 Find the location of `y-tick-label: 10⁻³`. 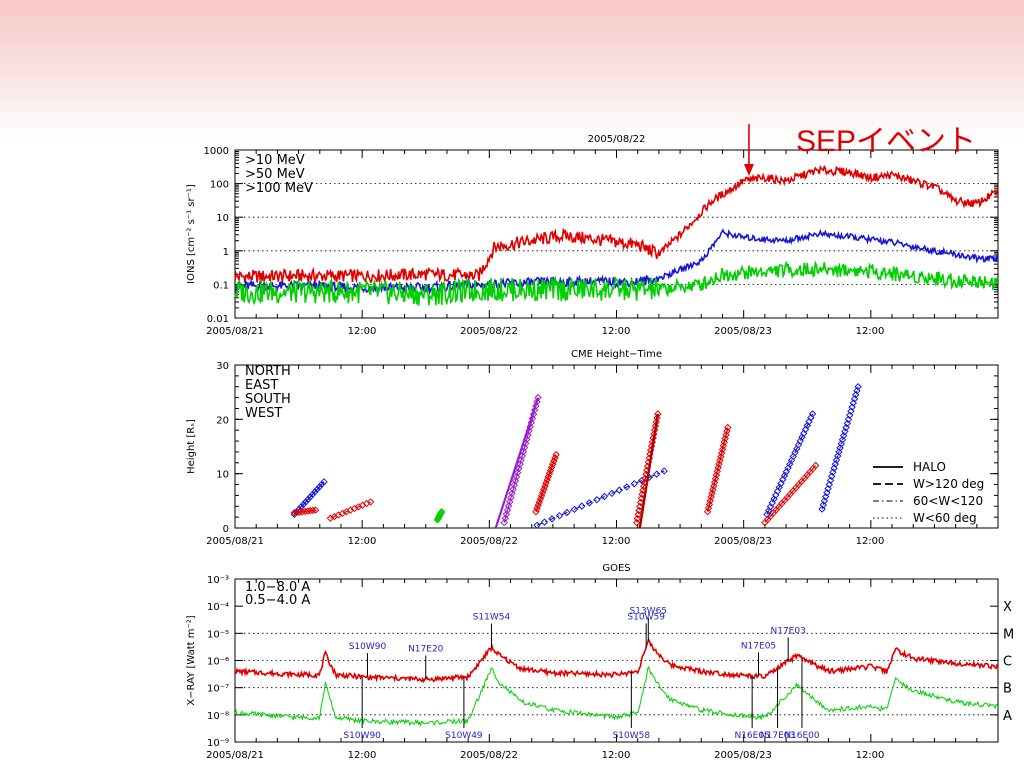

y-tick-label: 10⁻³ is located at coordinates (218, 580).